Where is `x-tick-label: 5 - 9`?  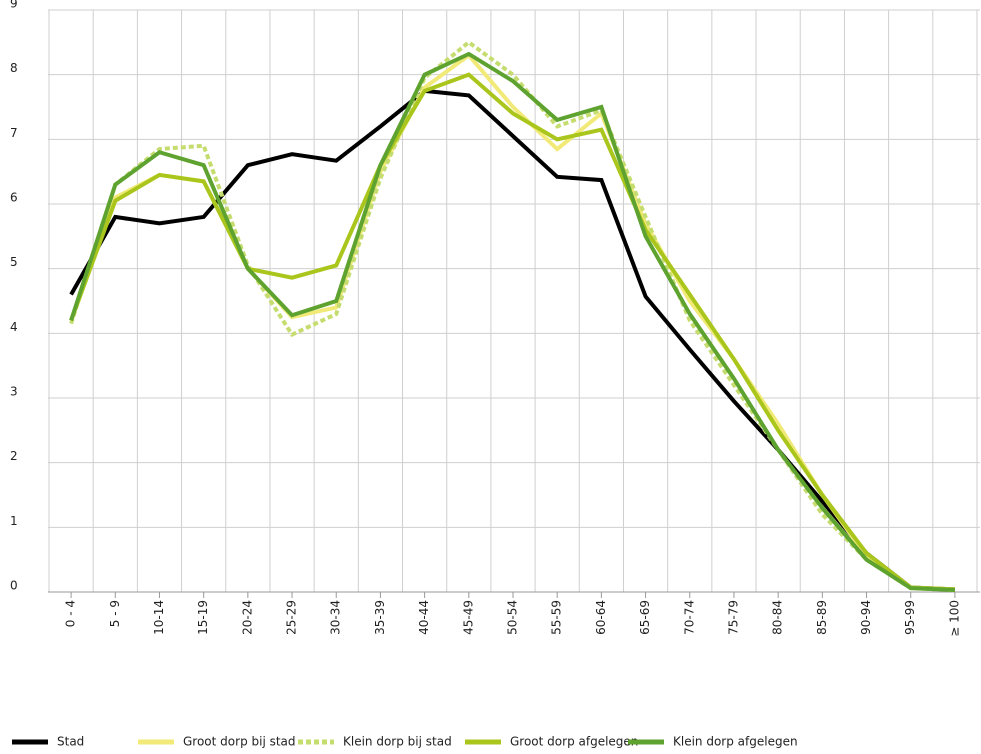
x-tick-label: 5 - 9 is located at coordinates (115, 613).